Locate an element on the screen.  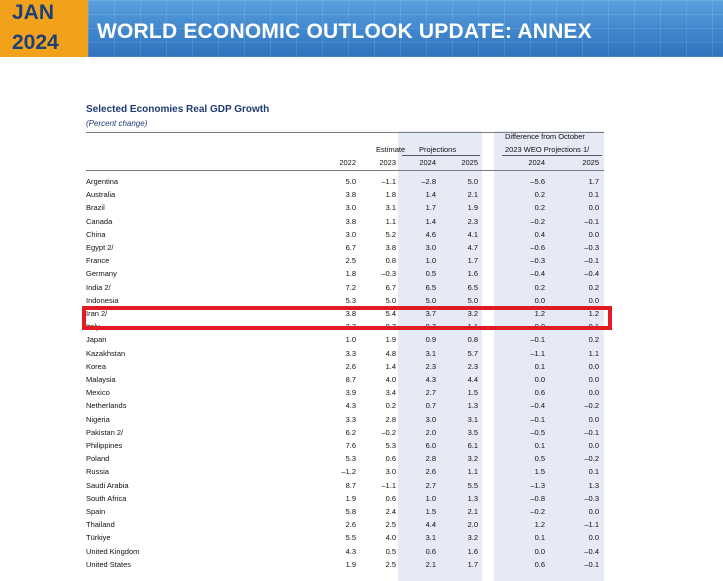
value-proj-2024: 1.4 is located at coordinates (430, 221).